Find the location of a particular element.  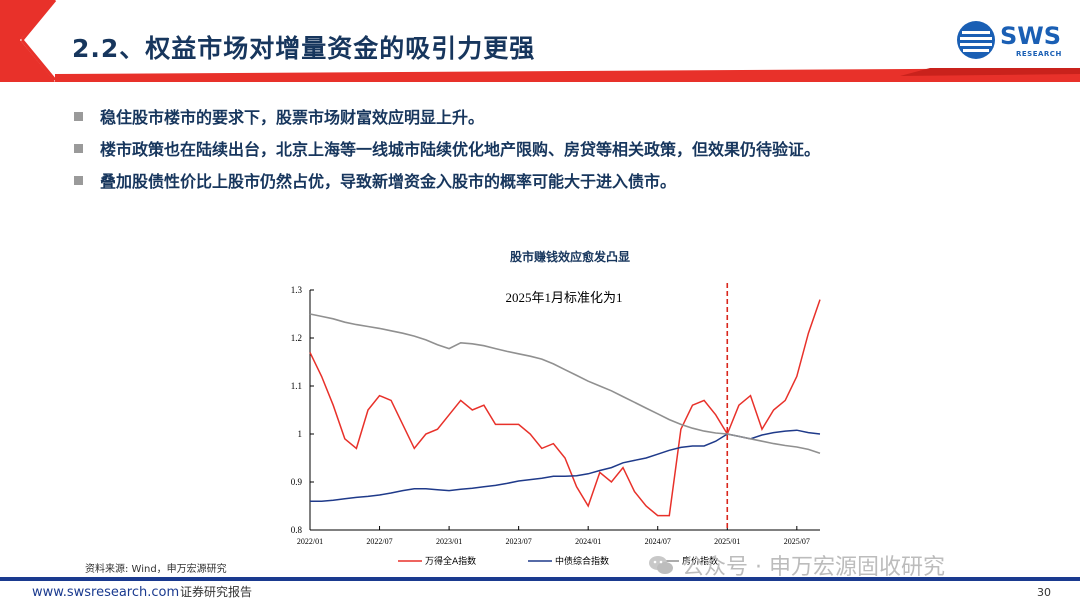

header-band: 2.2、权益市场对增量资金的吸引力更强 SWS RESEARCH is located at coordinates (540, 41).